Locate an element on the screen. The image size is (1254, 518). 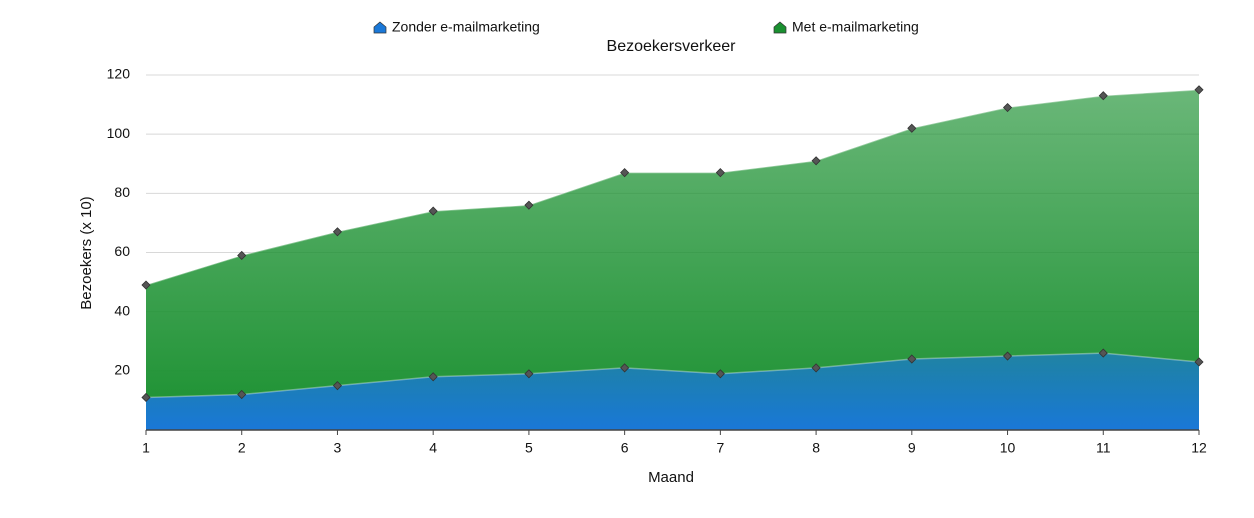
x-tick-label: 8 is located at coordinates (816, 448).